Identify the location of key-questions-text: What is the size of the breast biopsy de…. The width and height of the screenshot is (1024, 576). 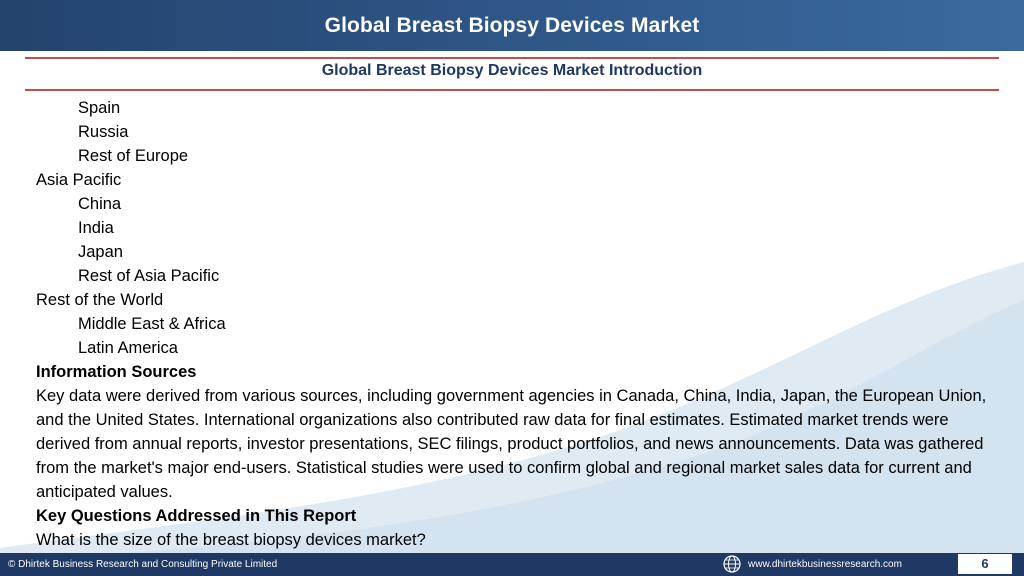
(231, 540).